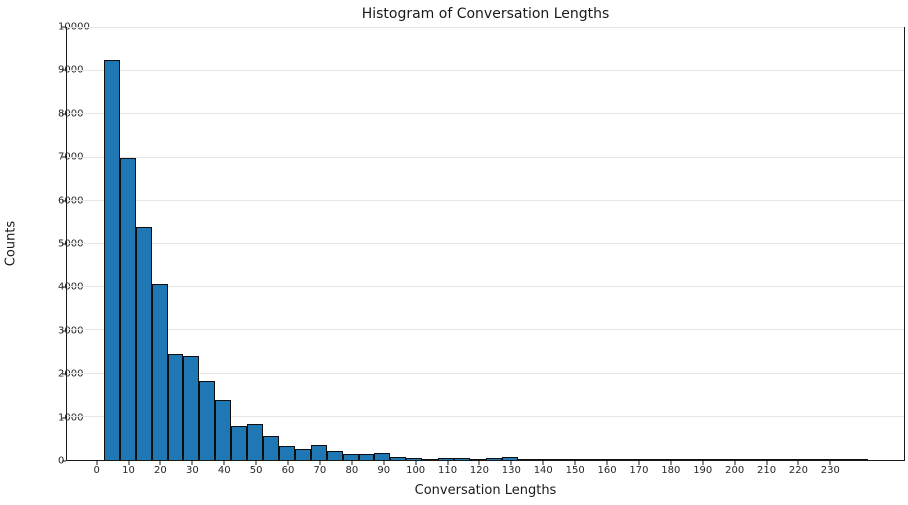 The width and height of the screenshot is (908, 505). I want to click on x-tick-label: 70, so click(320, 470).